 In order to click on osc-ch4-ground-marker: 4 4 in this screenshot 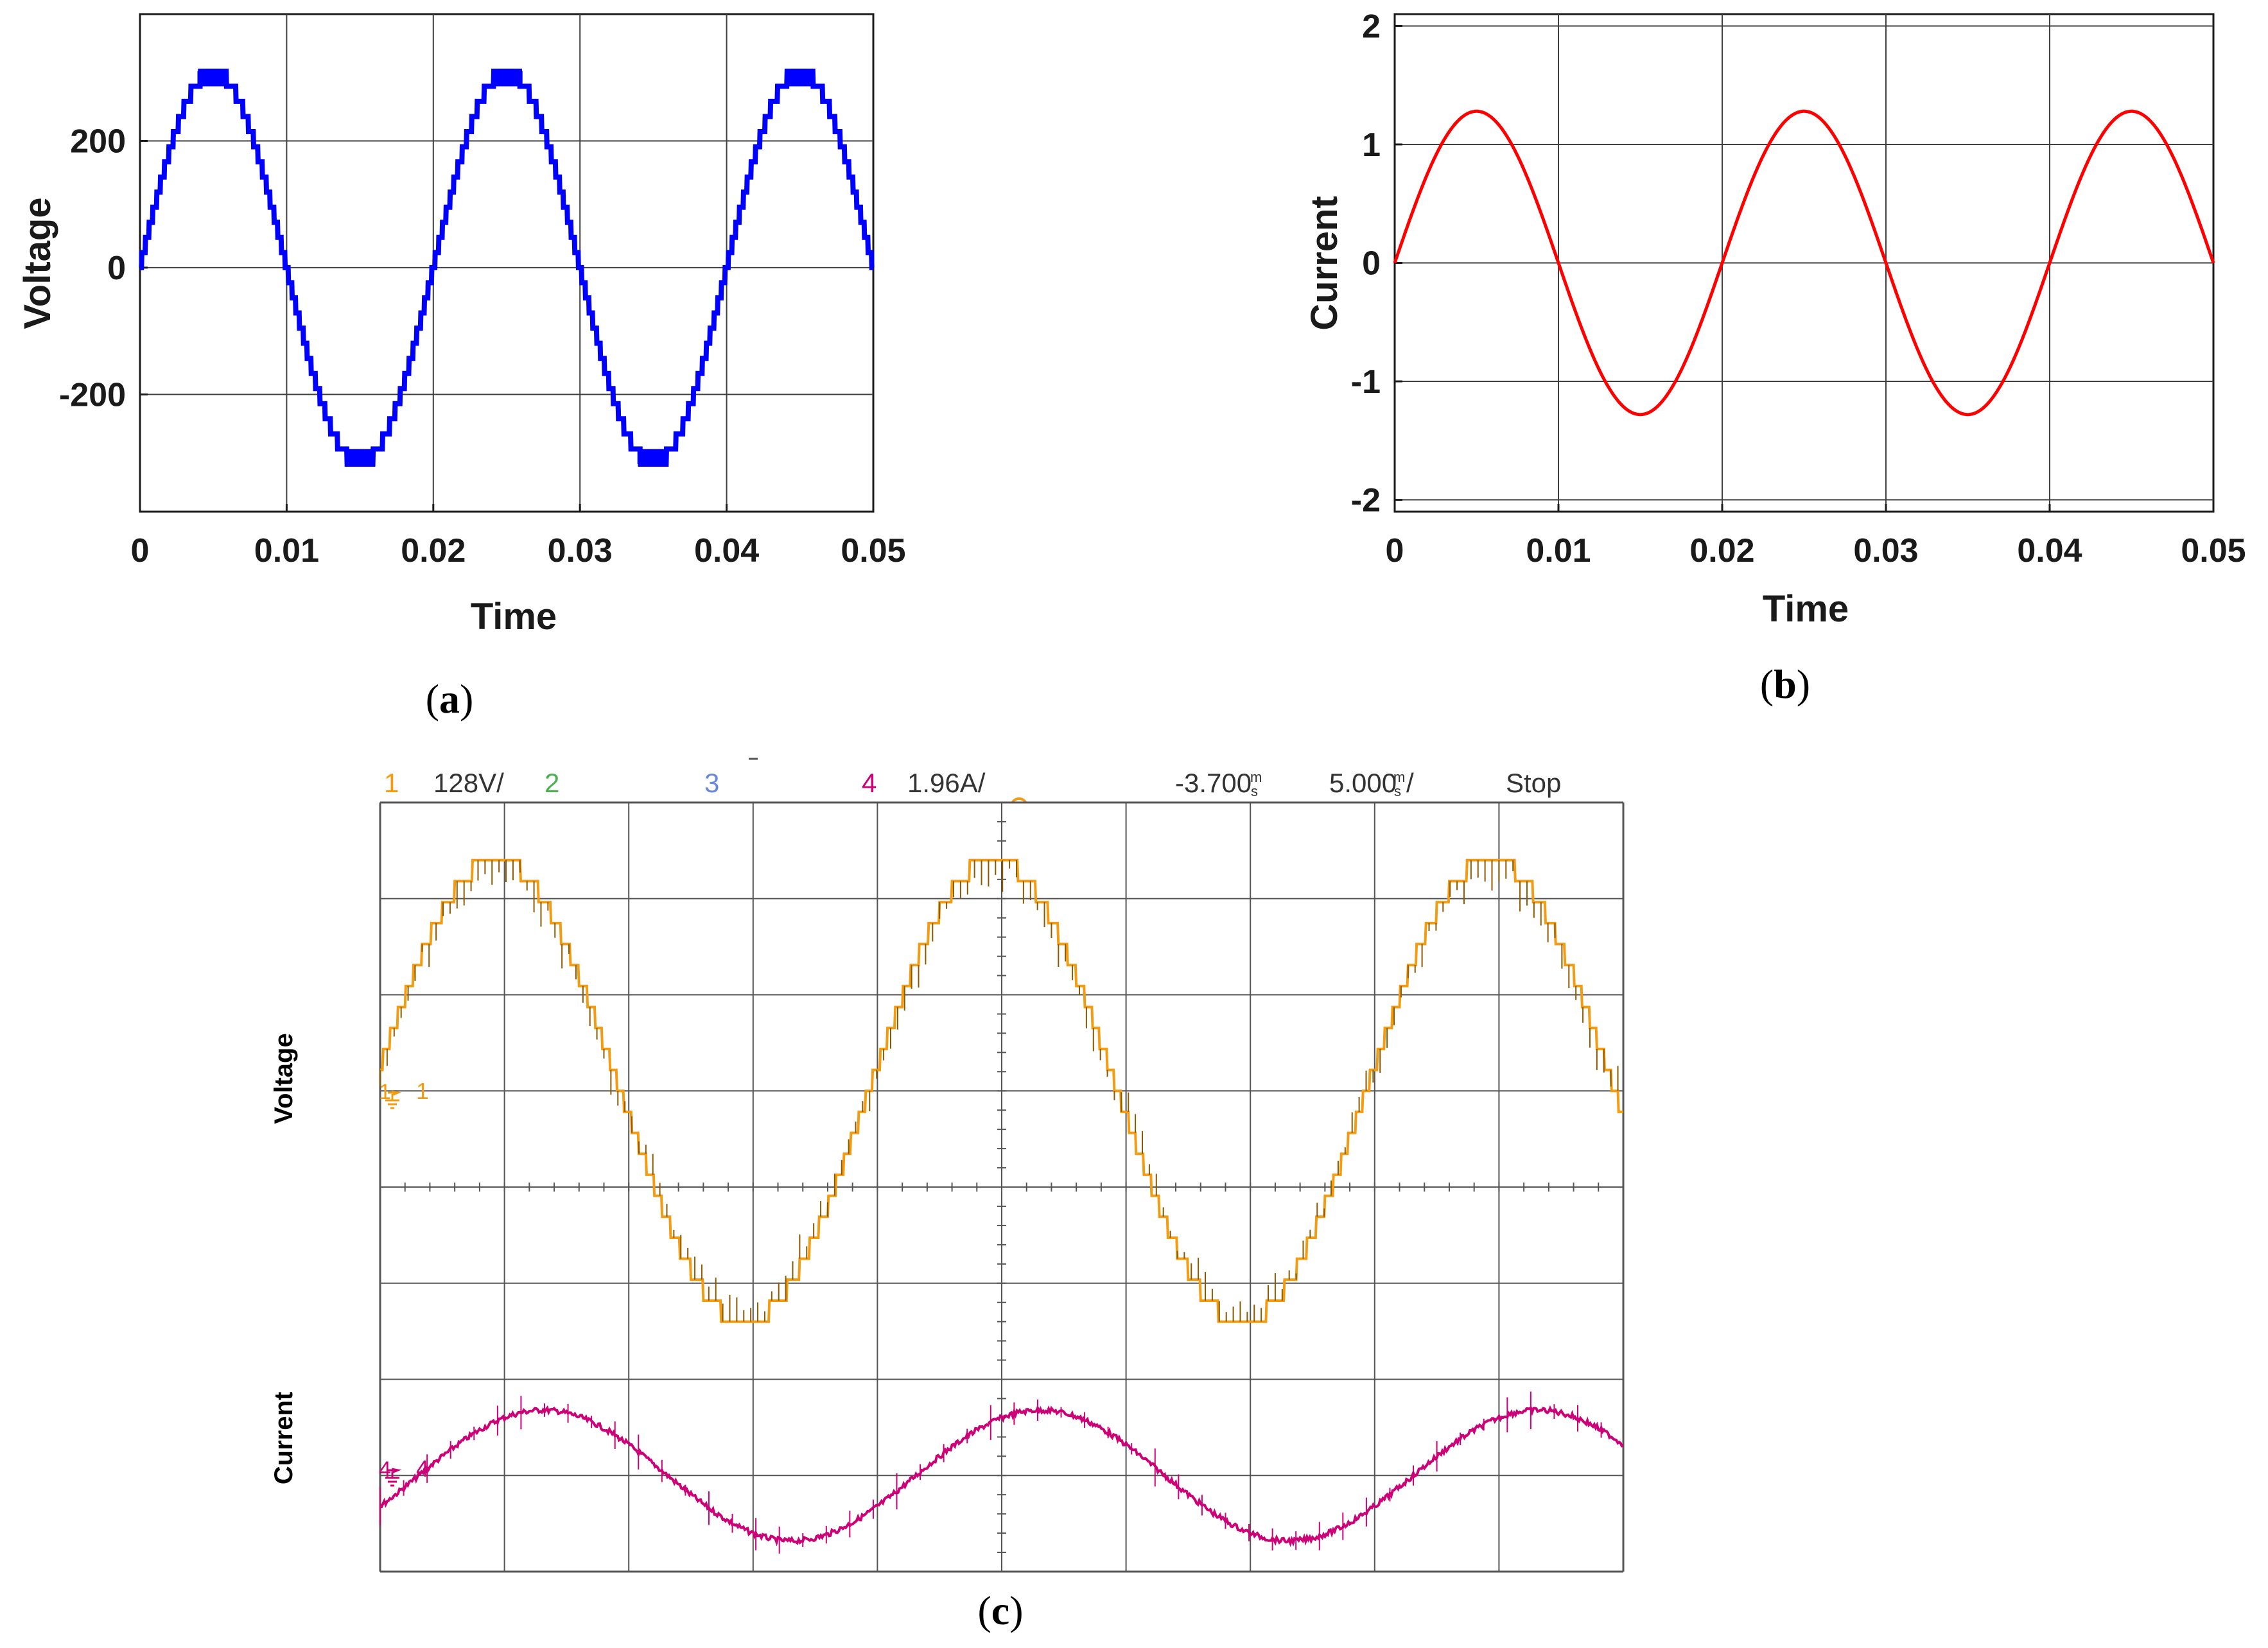, I will do `click(404, 1471)`.